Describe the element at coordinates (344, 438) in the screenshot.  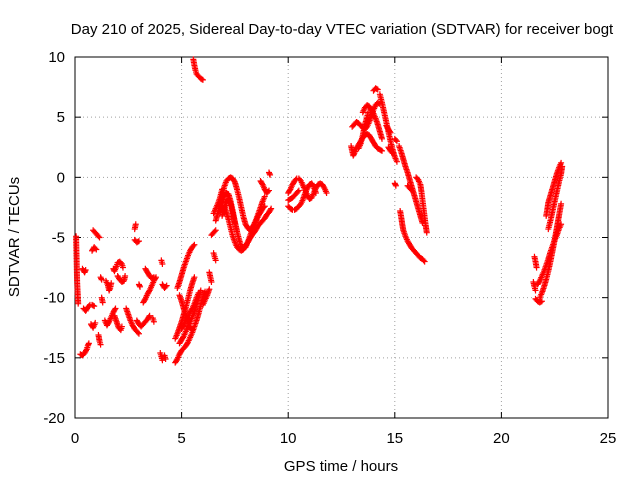
I see `x-tick-labels: 0 5 10 15 20 25` at that location.